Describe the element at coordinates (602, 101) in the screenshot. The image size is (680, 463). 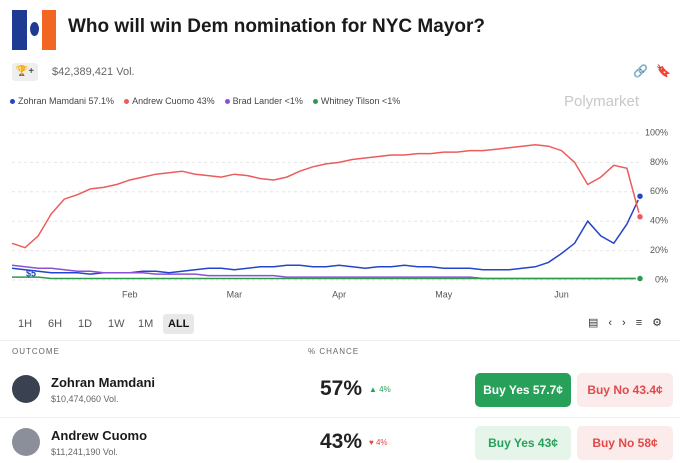
I see `brand: Polymarket` at that location.